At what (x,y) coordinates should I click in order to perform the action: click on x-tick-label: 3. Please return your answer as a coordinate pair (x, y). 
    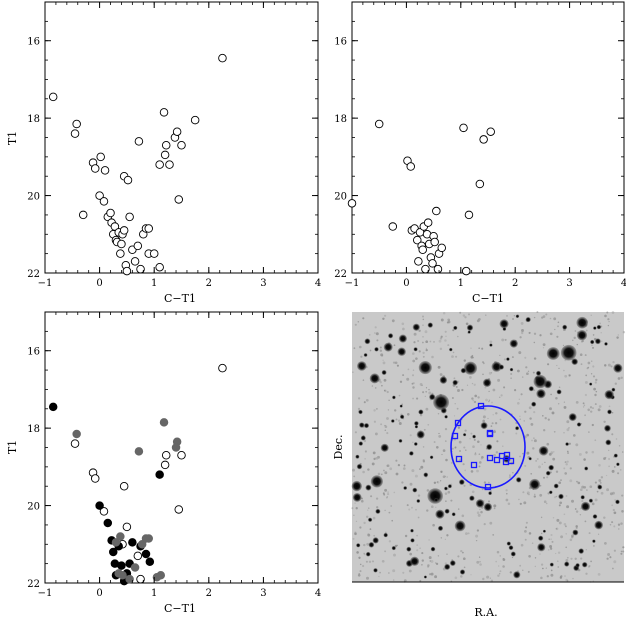
    Looking at the image, I should click on (569, 283).